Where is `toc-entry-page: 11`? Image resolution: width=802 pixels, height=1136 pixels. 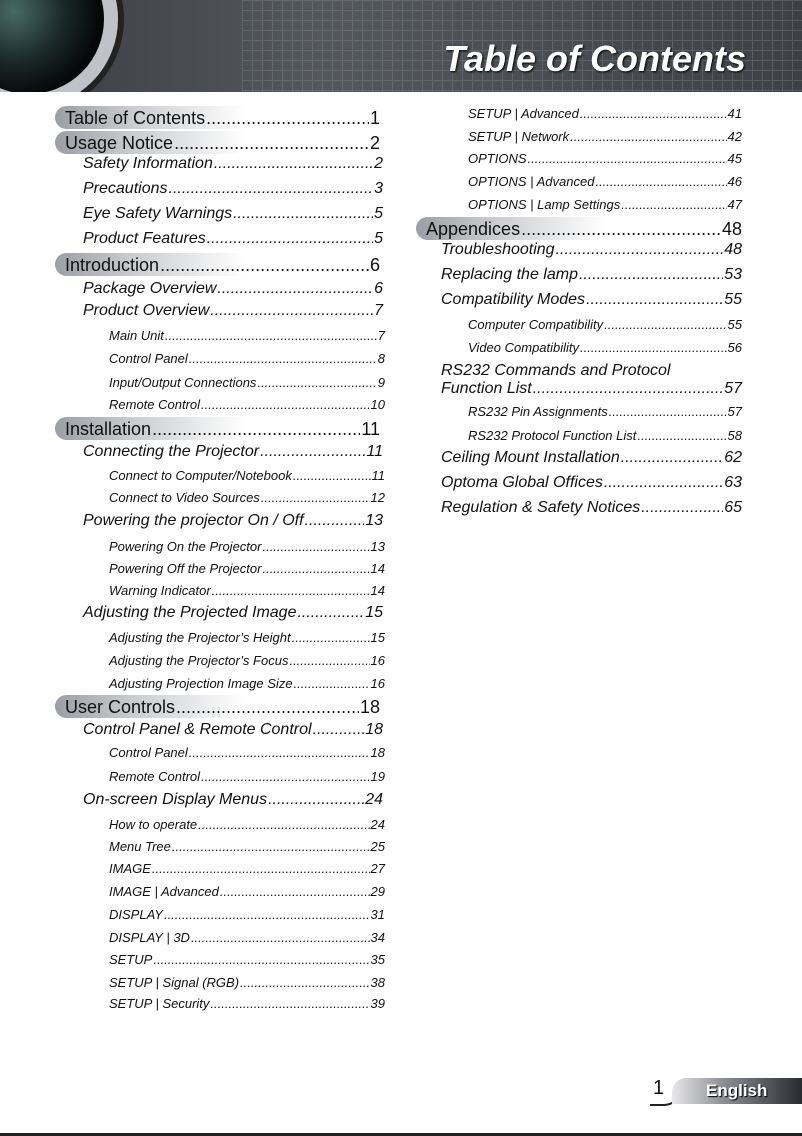 toc-entry-page: 11 is located at coordinates (370, 429).